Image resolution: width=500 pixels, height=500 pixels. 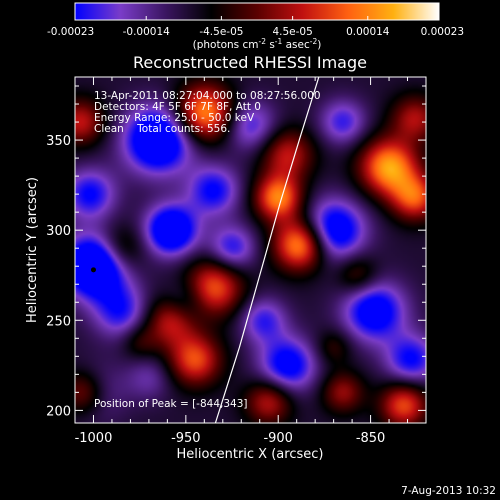 What do you see at coordinates (94, 438) in the screenshot?
I see `x-tick-label: -1000` at bounding box center [94, 438].